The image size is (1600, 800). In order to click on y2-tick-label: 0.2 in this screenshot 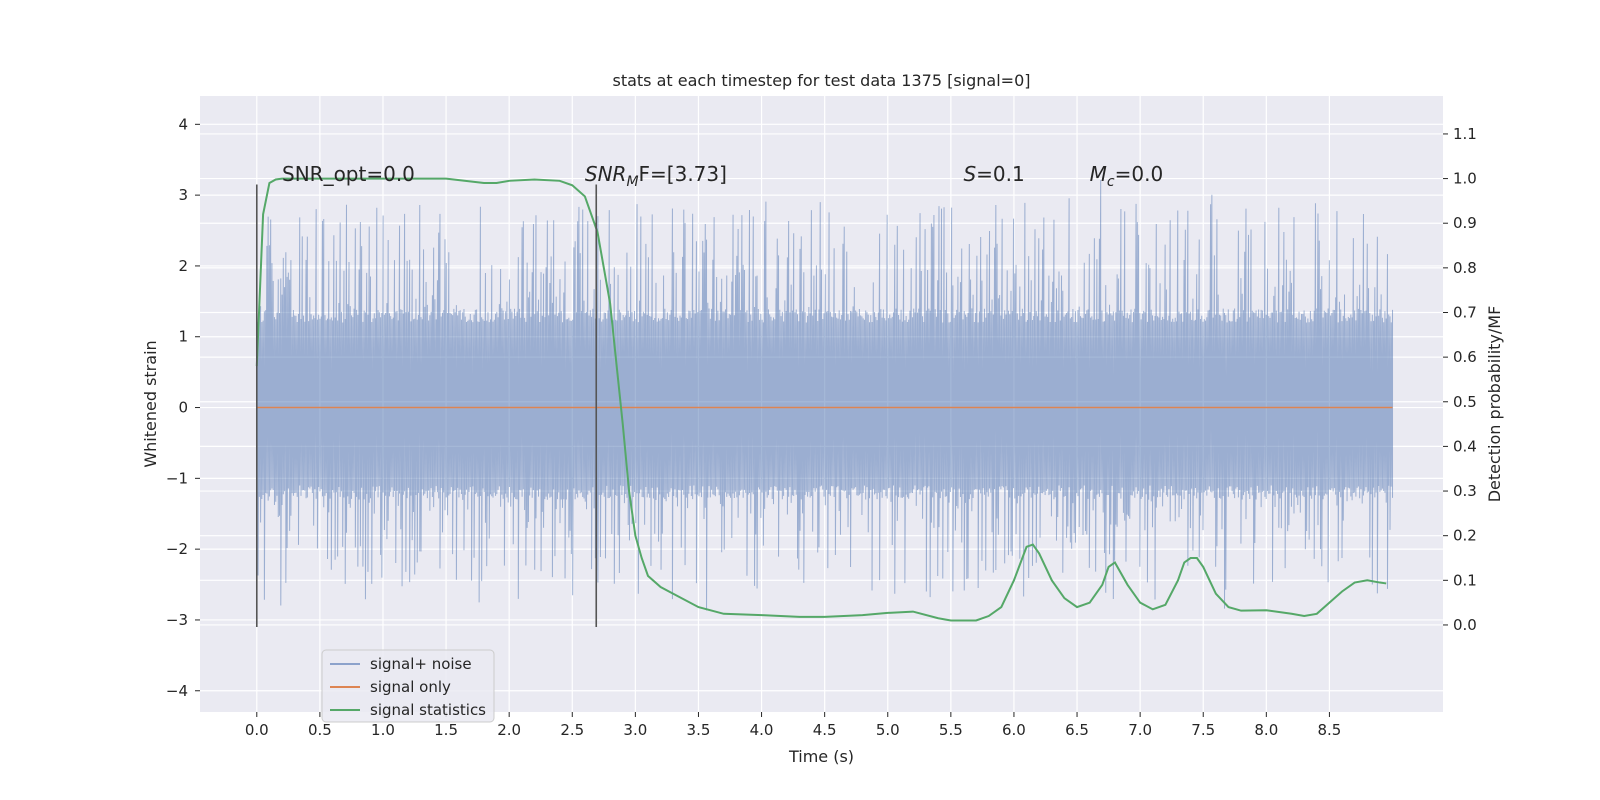, I will do `click(1465, 536)`.